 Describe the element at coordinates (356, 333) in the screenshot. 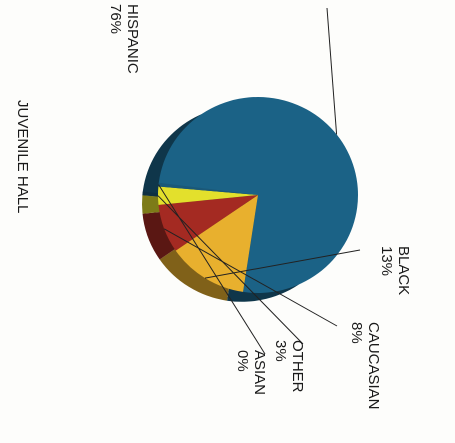

I see `slice-value-caucasian: 8%` at that location.